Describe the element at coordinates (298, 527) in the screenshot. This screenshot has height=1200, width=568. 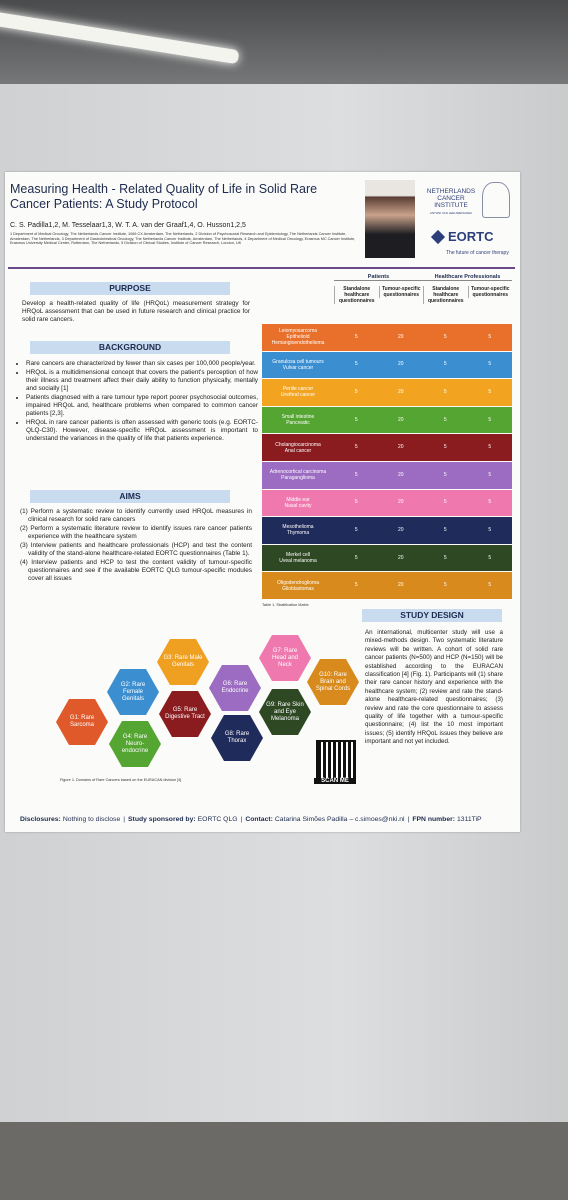
I see `row-name: Mesothelioma` at that location.